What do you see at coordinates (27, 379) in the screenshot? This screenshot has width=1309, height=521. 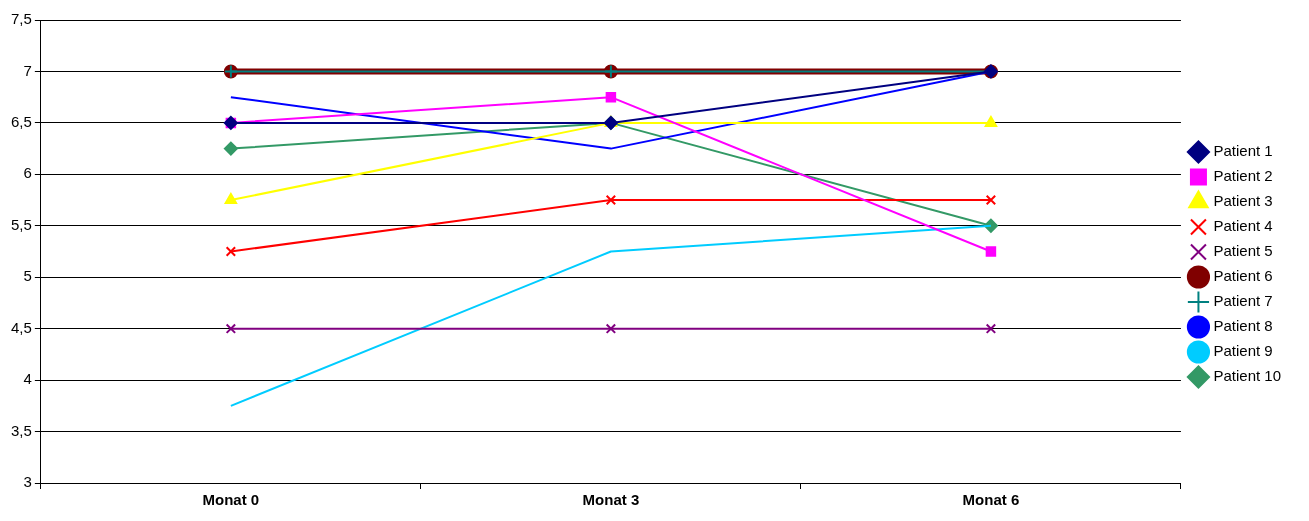 I see `y-tick-label: 4` at bounding box center [27, 379].